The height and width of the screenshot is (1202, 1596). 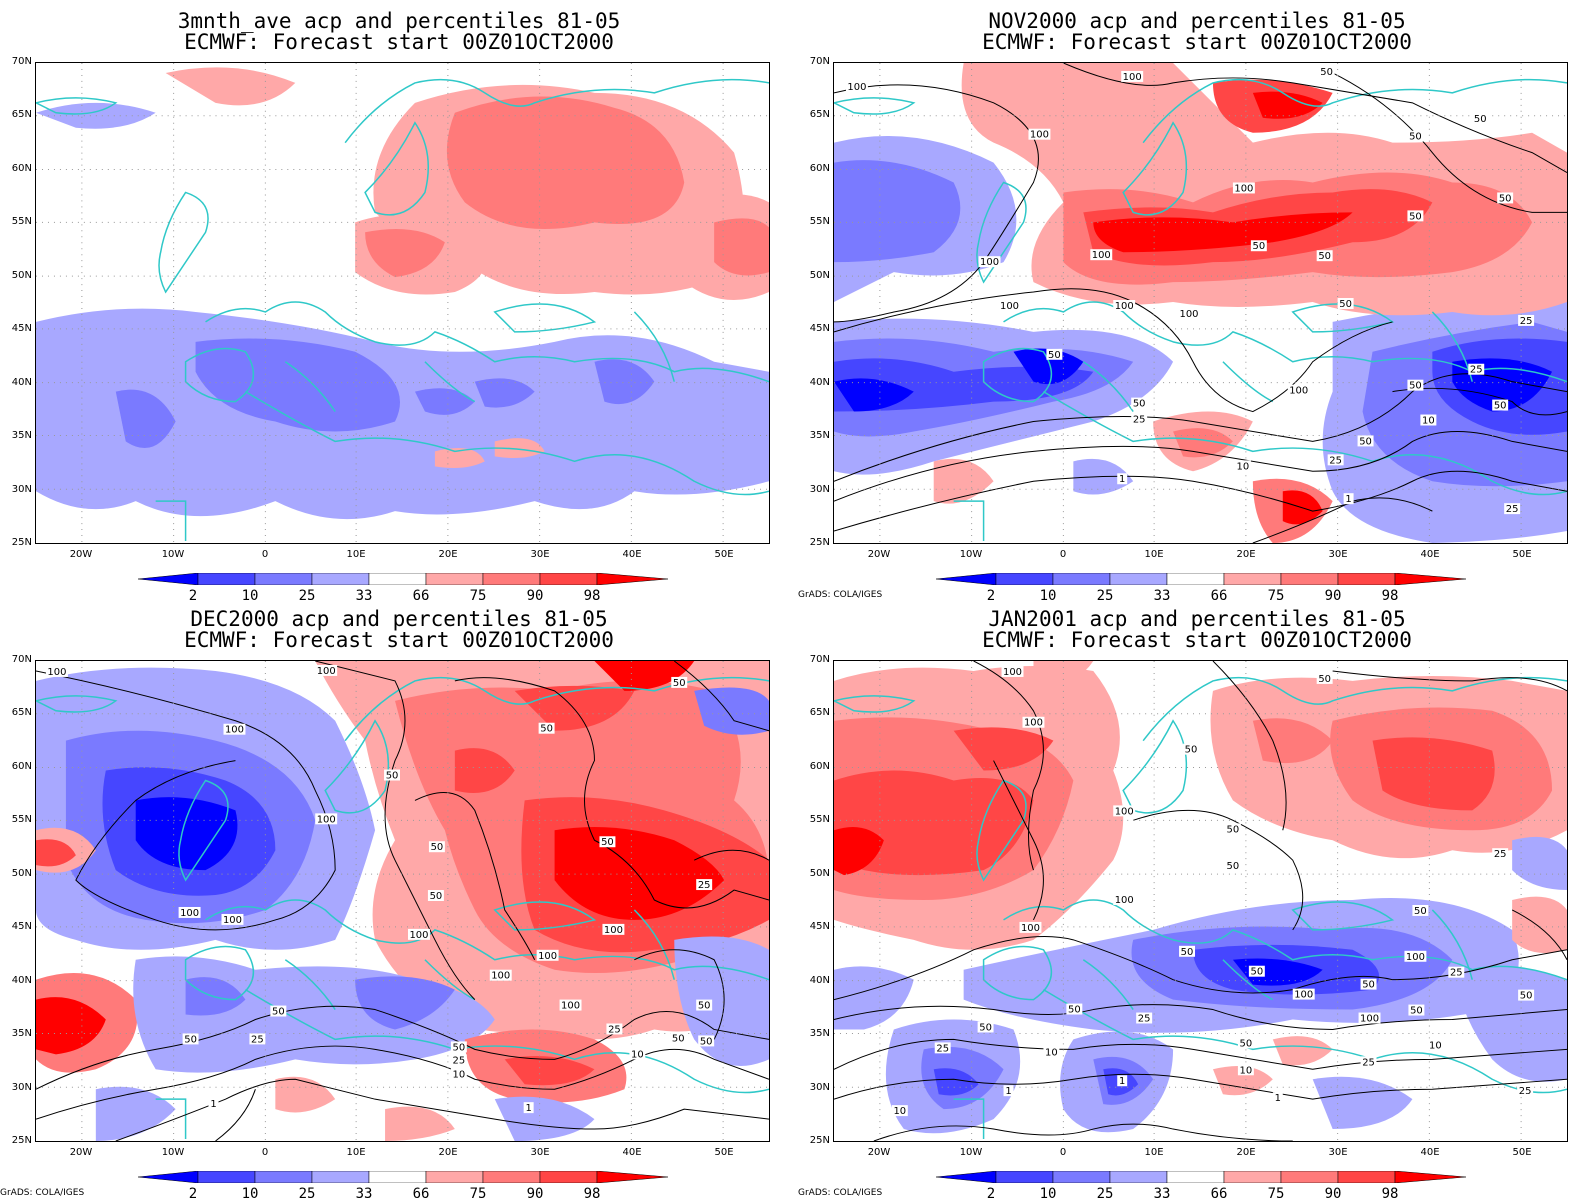 I want to click on lat-label: 40N, so click(x=21, y=382).